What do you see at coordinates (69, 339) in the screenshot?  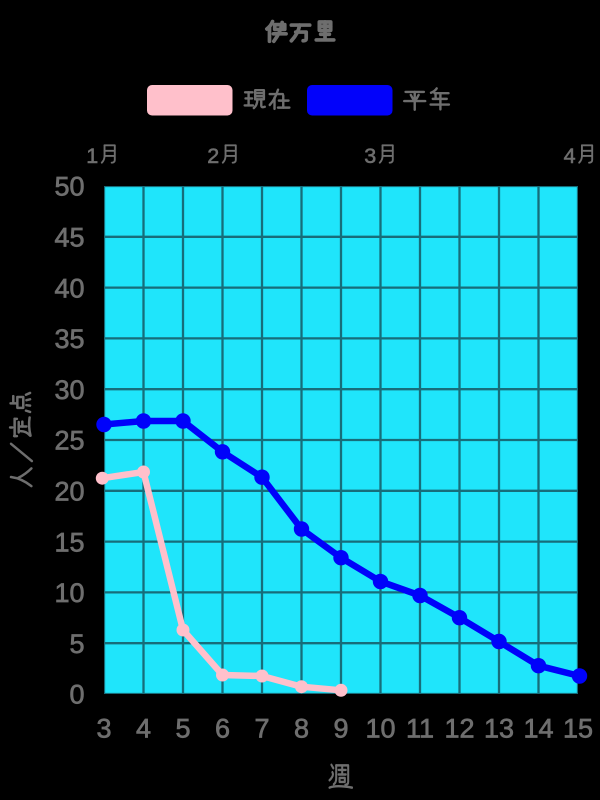 I see `svg-text: 35` at bounding box center [69, 339].